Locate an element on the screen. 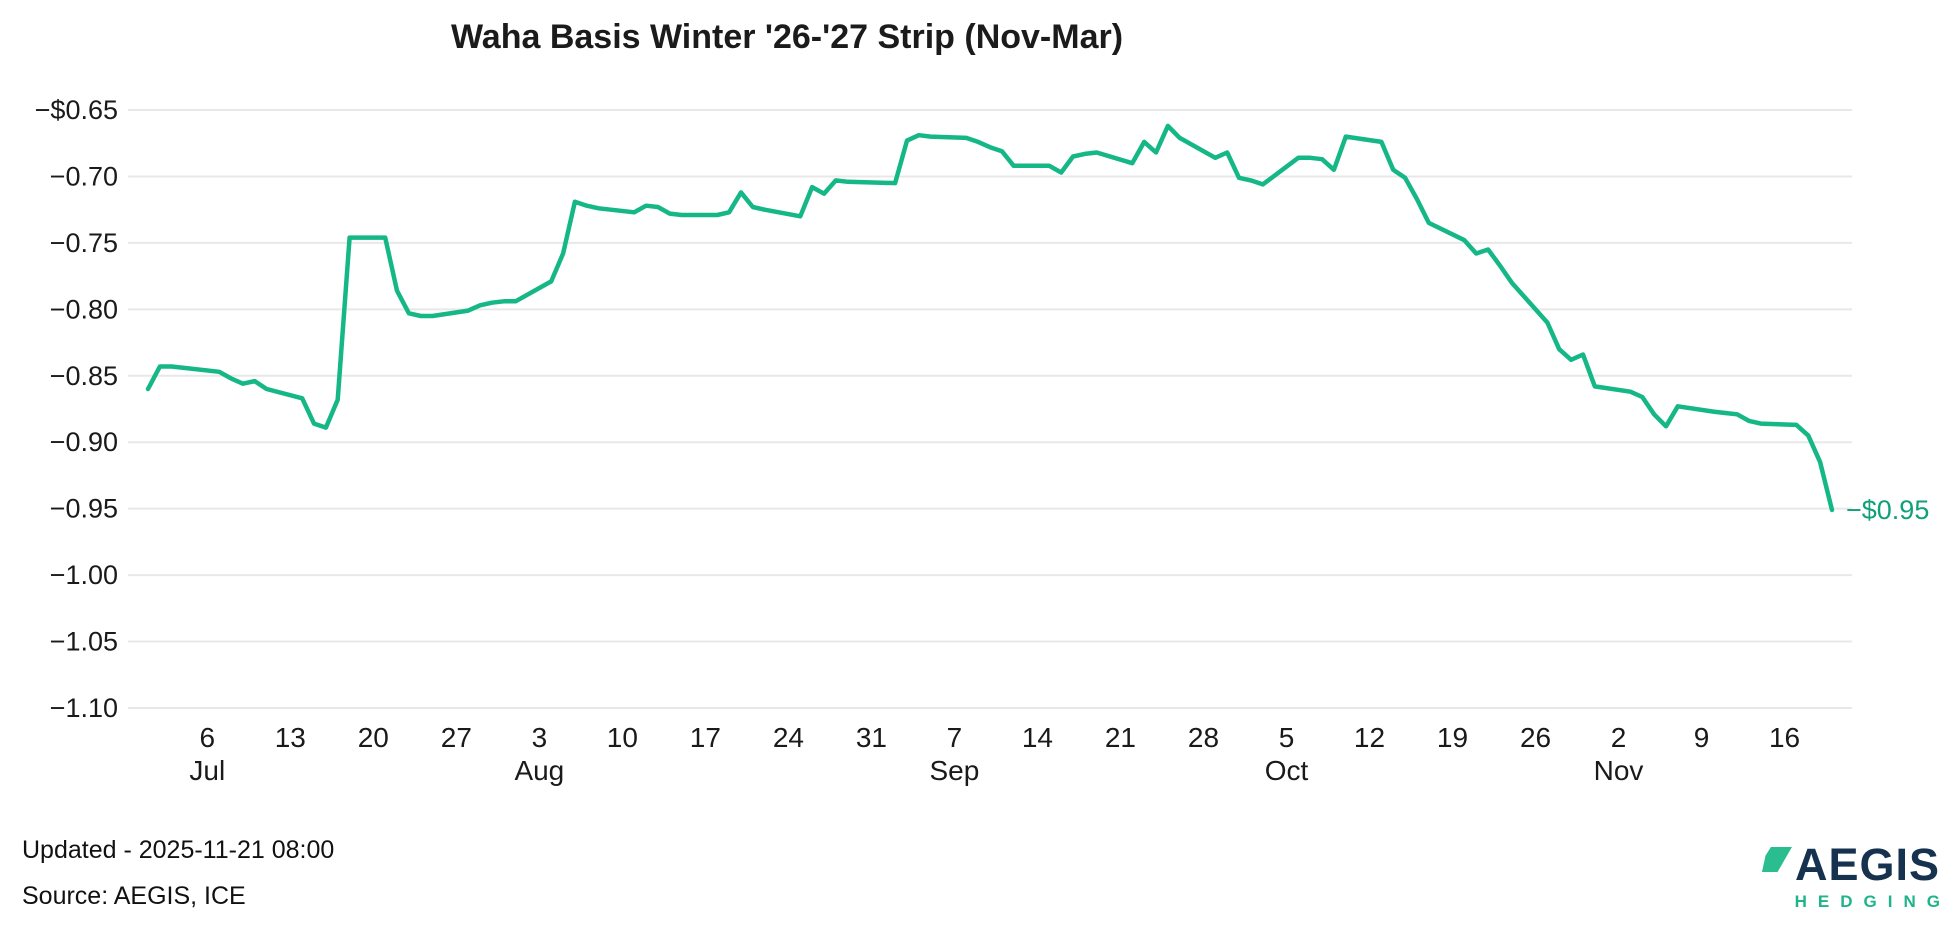  aegis-logo: AEGIS HEDGING is located at coordinates (1840, 877).